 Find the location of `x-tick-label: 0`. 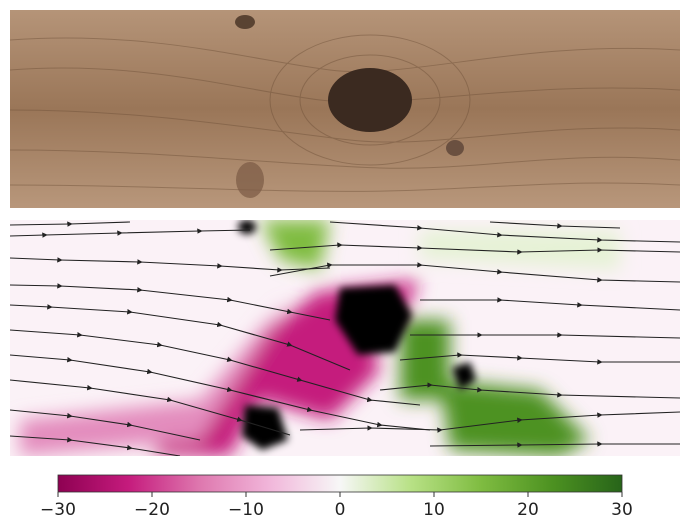

x-tick-label: 0 is located at coordinates (340, 510).